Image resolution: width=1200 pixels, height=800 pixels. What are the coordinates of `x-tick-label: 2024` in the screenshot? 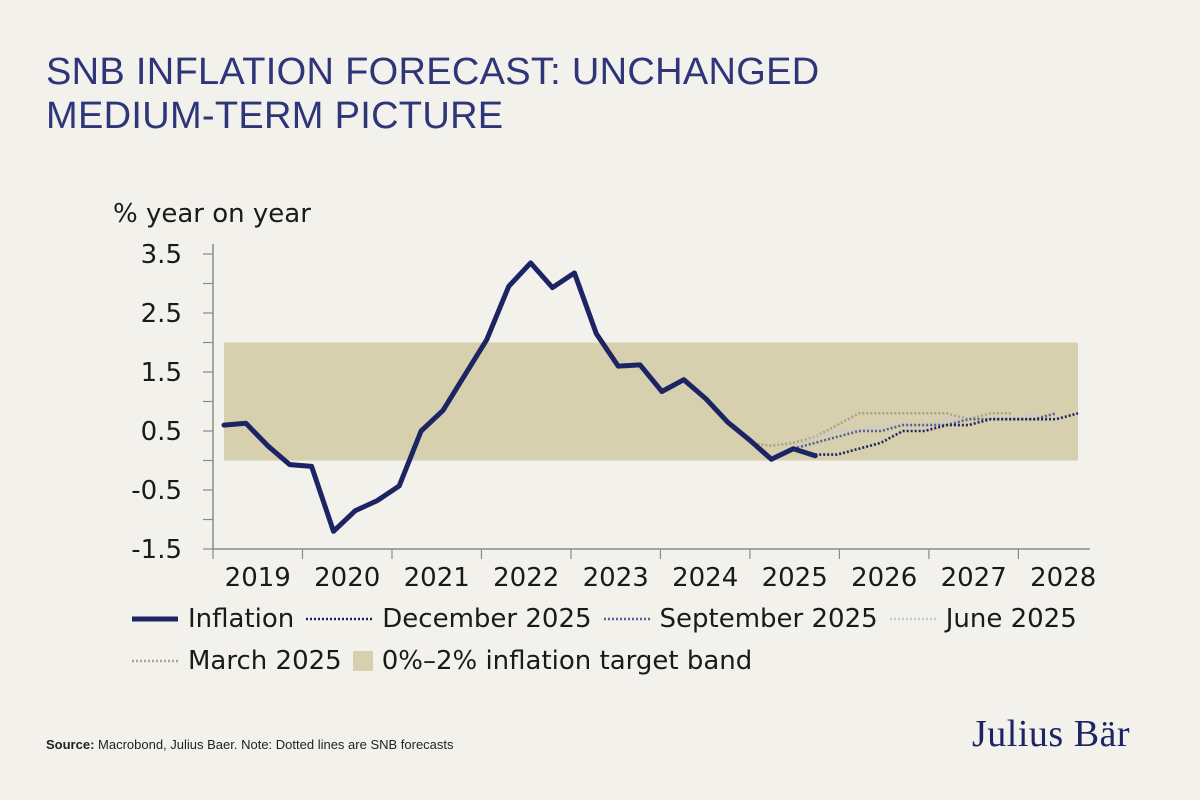 It's located at (705, 578).